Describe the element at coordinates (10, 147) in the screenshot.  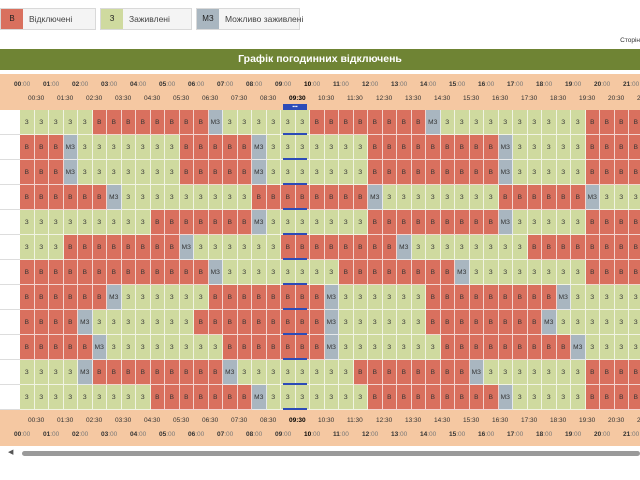
I see `row-header` at that location.